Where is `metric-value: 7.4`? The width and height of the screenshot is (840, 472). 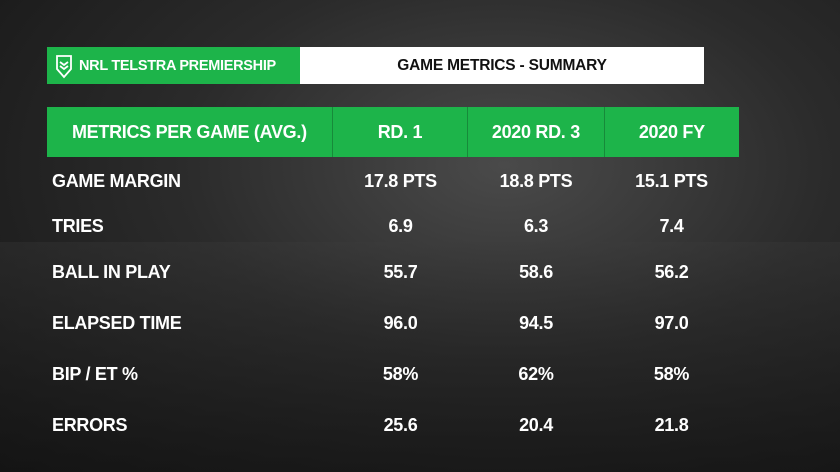
metric-value: 7.4 is located at coordinates (671, 225).